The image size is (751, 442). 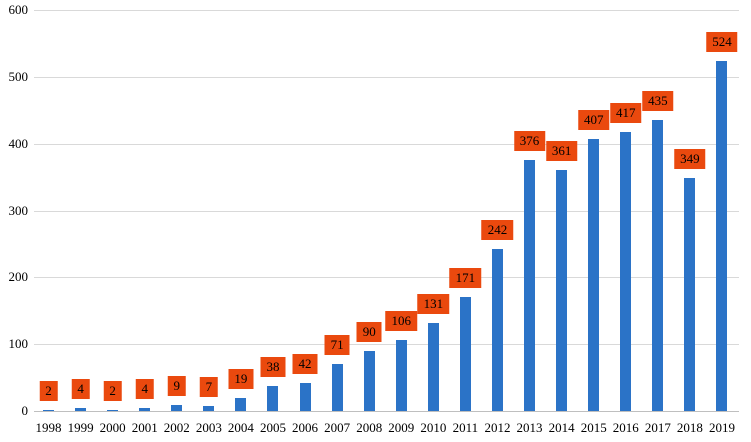 I want to click on x-axis-tick-label: 2007, so click(x=337, y=427).